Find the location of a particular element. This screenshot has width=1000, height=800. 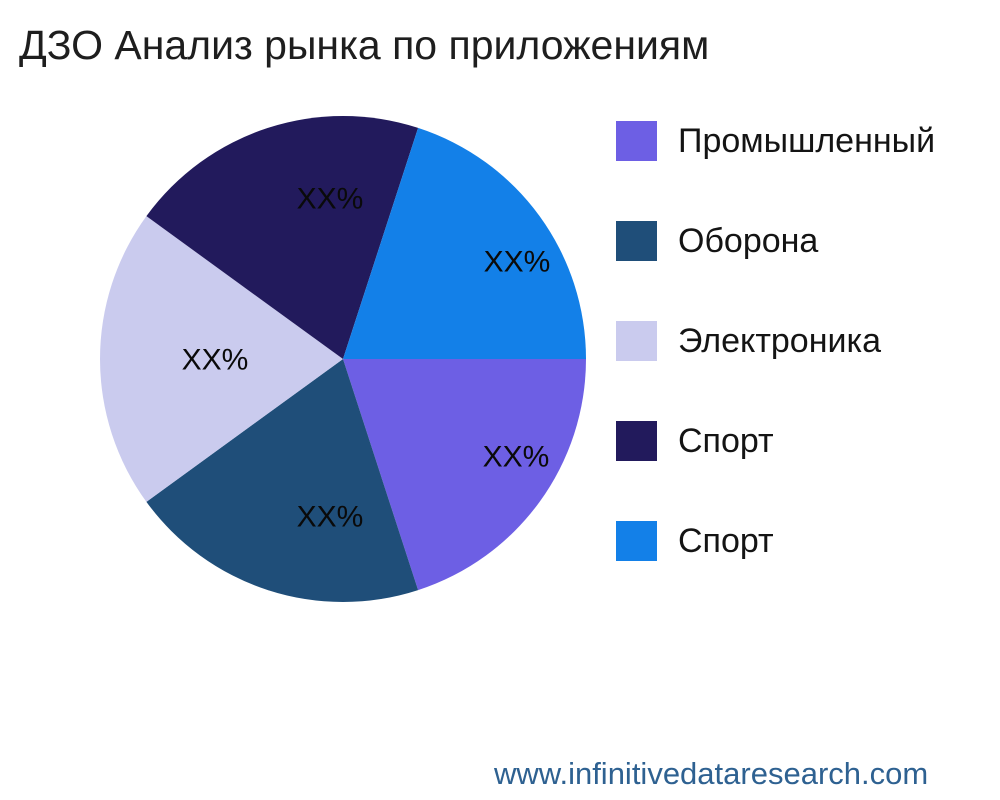

legend-item-3: Электроника is located at coordinates (775, 341).